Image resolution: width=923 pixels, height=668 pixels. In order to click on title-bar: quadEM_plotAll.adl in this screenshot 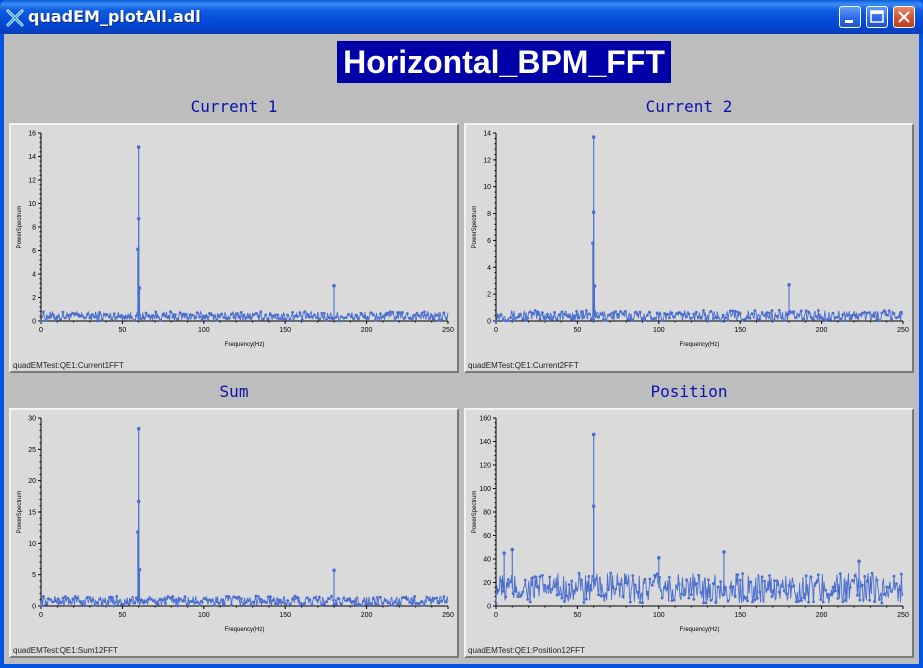, I will do `click(461, 17)`.